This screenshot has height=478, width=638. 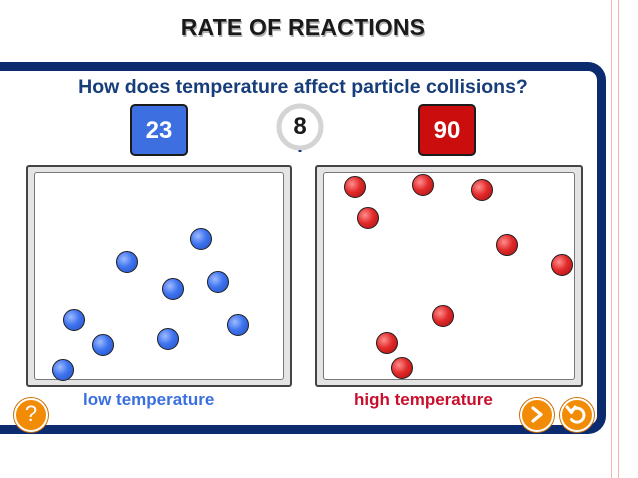 What do you see at coordinates (447, 130) in the screenshot?
I see `high-collision-counter: 90` at bounding box center [447, 130].